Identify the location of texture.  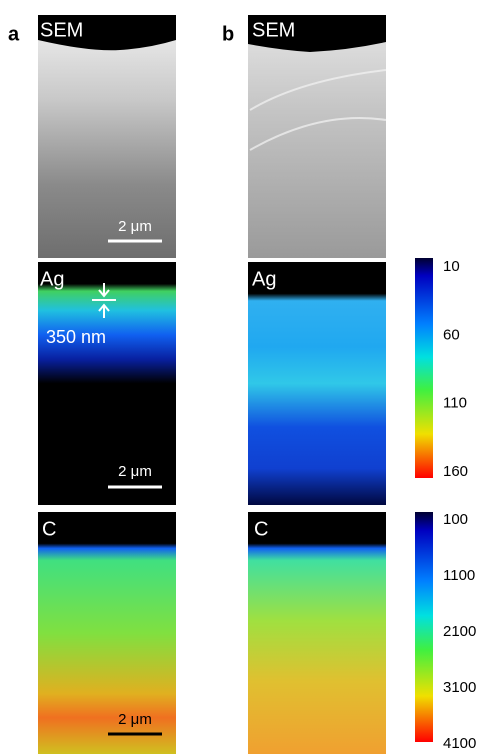
(318, 110).